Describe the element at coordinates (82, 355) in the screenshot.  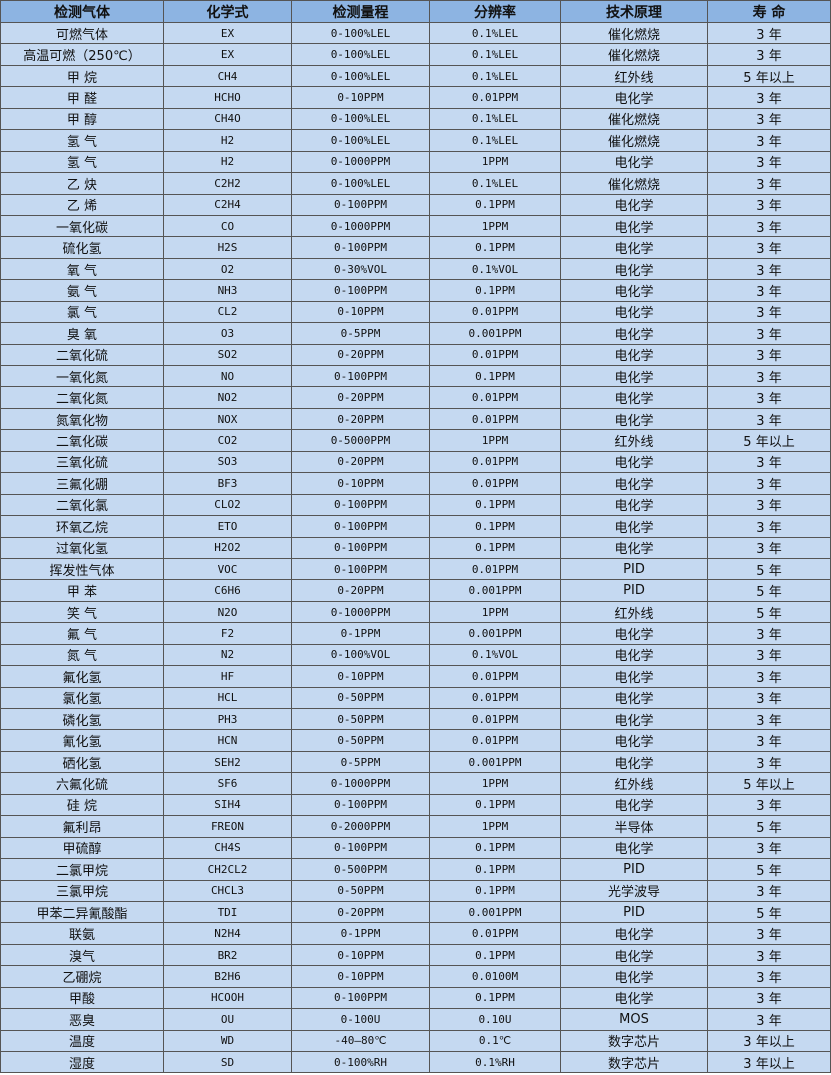
I see `cell-gas: 二氧化硫` at that location.